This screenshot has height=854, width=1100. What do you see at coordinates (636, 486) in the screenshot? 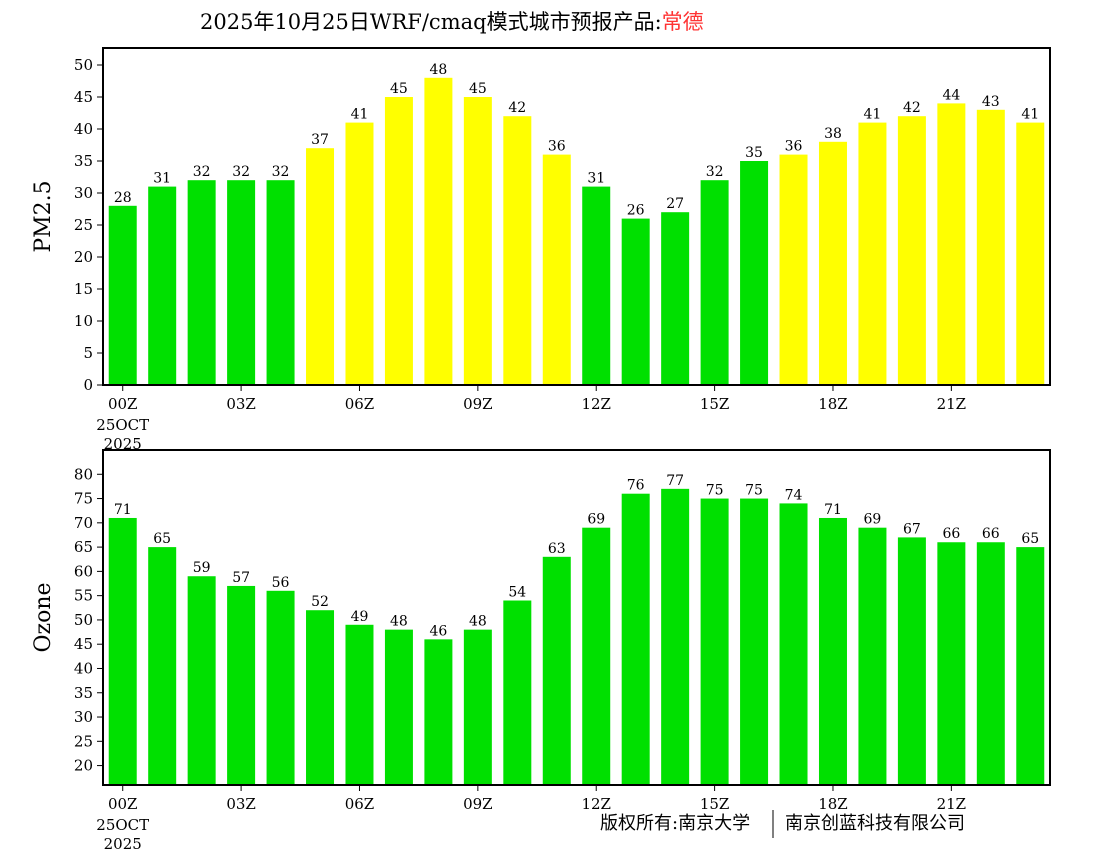
I see `data-label: 76` at bounding box center [636, 486].